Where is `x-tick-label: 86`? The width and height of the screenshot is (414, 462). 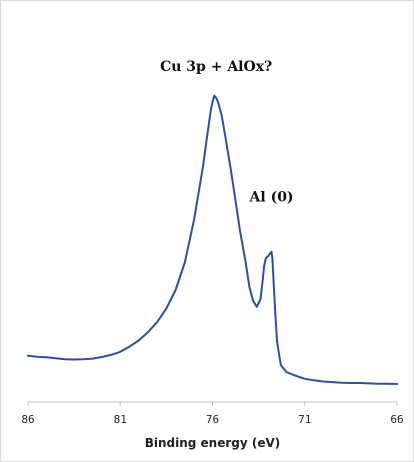 x-tick-label: 86 is located at coordinates (27, 419).